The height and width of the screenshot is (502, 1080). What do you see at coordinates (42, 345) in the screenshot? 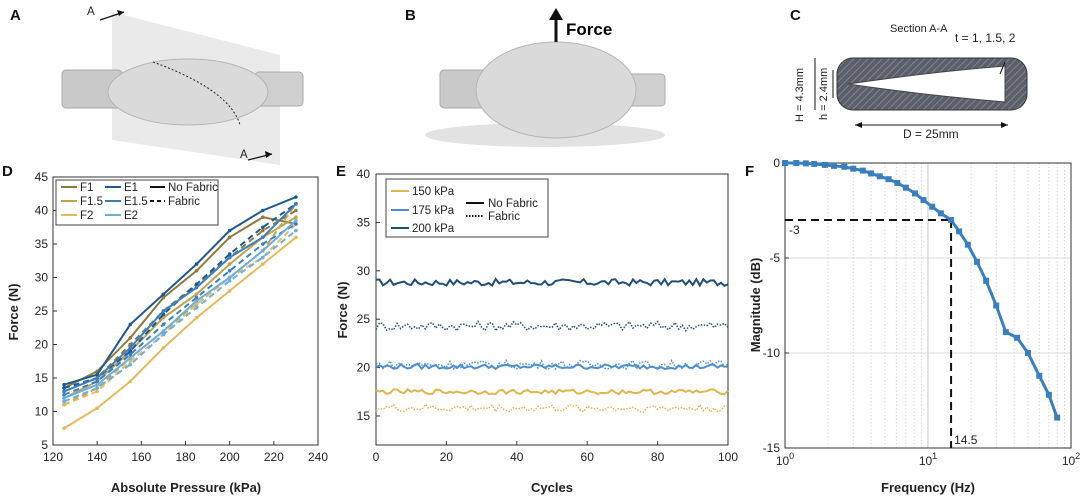
I see `y-tick-label-d: 20` at bounding box center [42, 345].